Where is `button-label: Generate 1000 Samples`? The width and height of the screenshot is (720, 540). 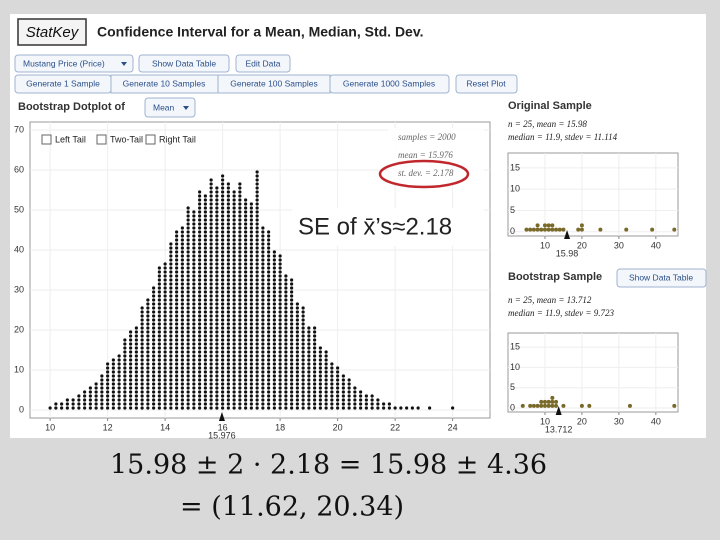
button-label: Generate 1000 Samples is located at coordinates (389, 83).